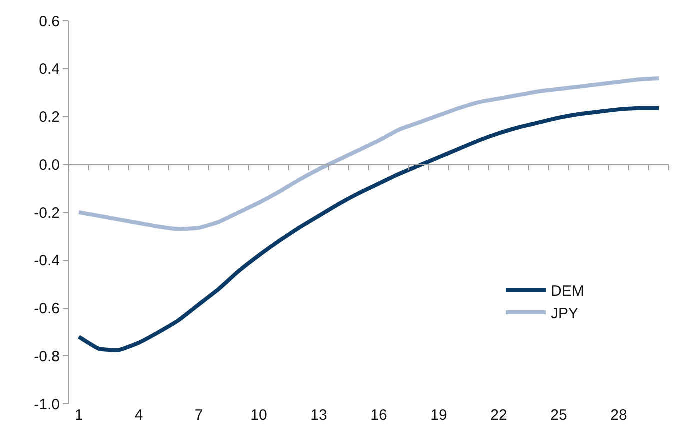 The image size is (673, 436). I want to click on x-tick-label: 13, so click(319, 415).